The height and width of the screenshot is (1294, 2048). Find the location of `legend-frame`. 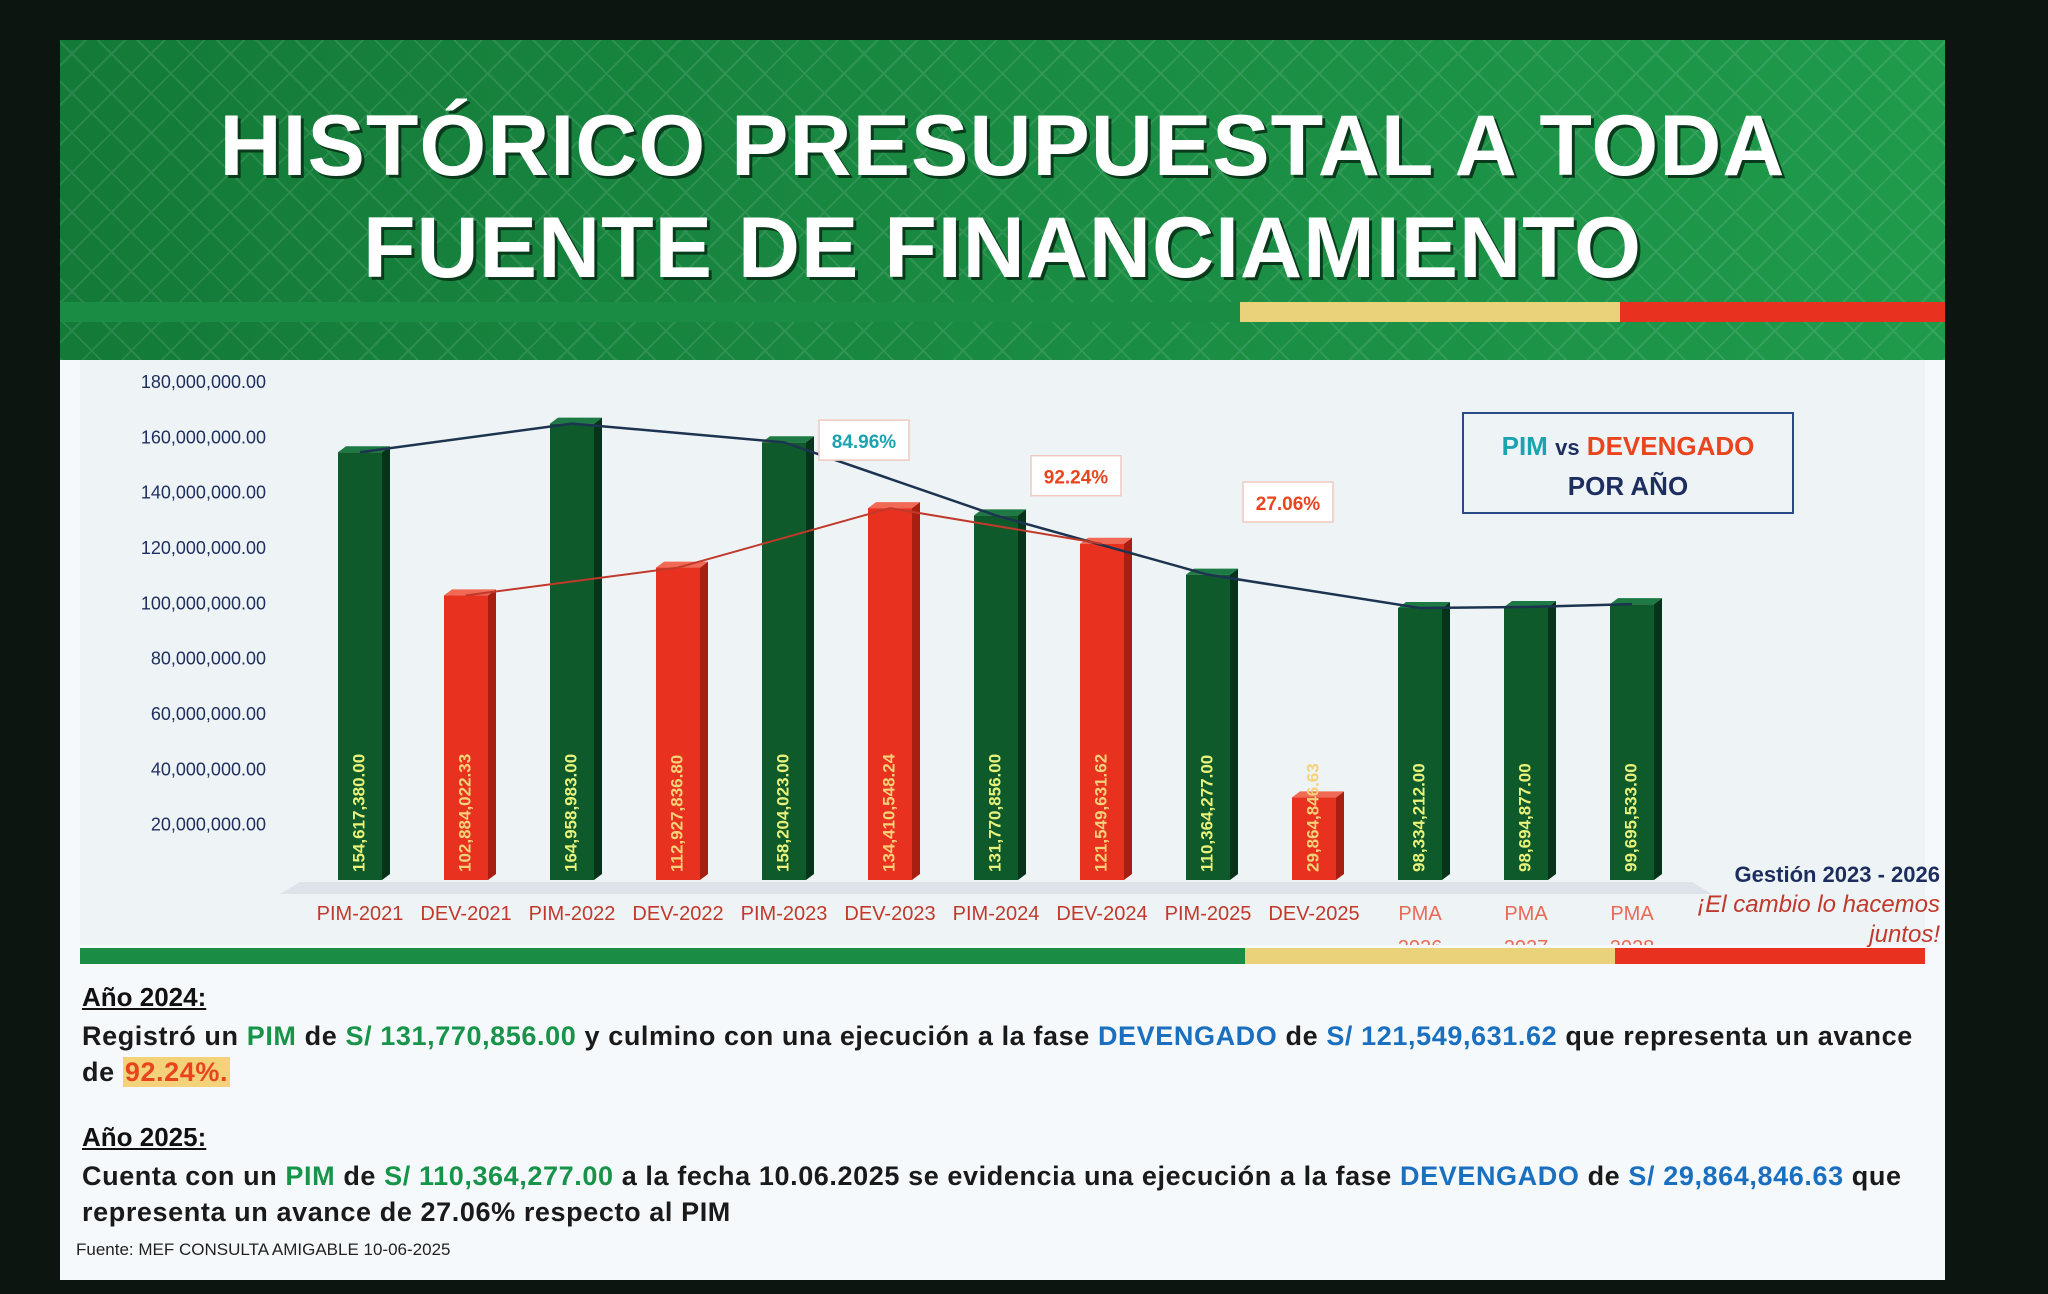

legend-frame is located at coordinates (1628, 463).